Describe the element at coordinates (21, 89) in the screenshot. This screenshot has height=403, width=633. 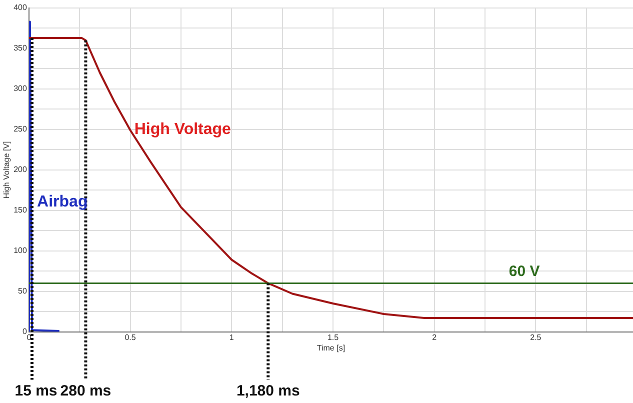
I see `y-tick-label: 300` at that location.